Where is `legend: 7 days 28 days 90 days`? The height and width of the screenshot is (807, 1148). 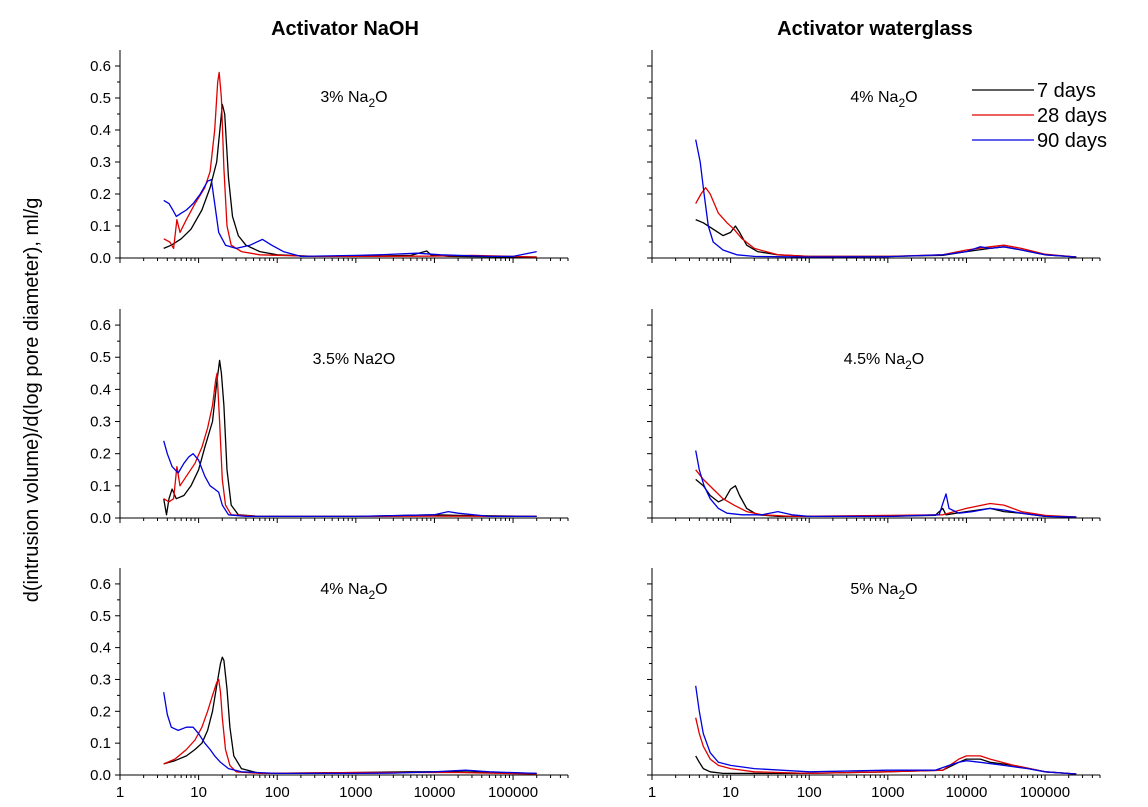 legend: 7 days 28 days 90 days is located at coordinates (1039, 116).